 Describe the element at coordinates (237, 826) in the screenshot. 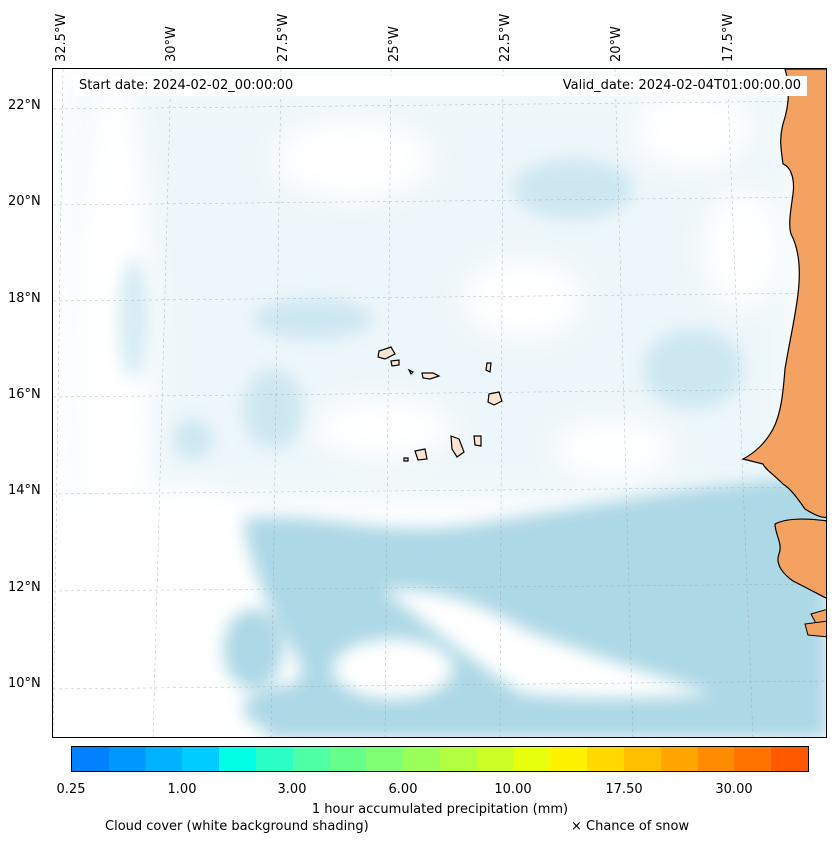

I see `cloud-cover-legend: Cloud cover (white background shading)` at that location.